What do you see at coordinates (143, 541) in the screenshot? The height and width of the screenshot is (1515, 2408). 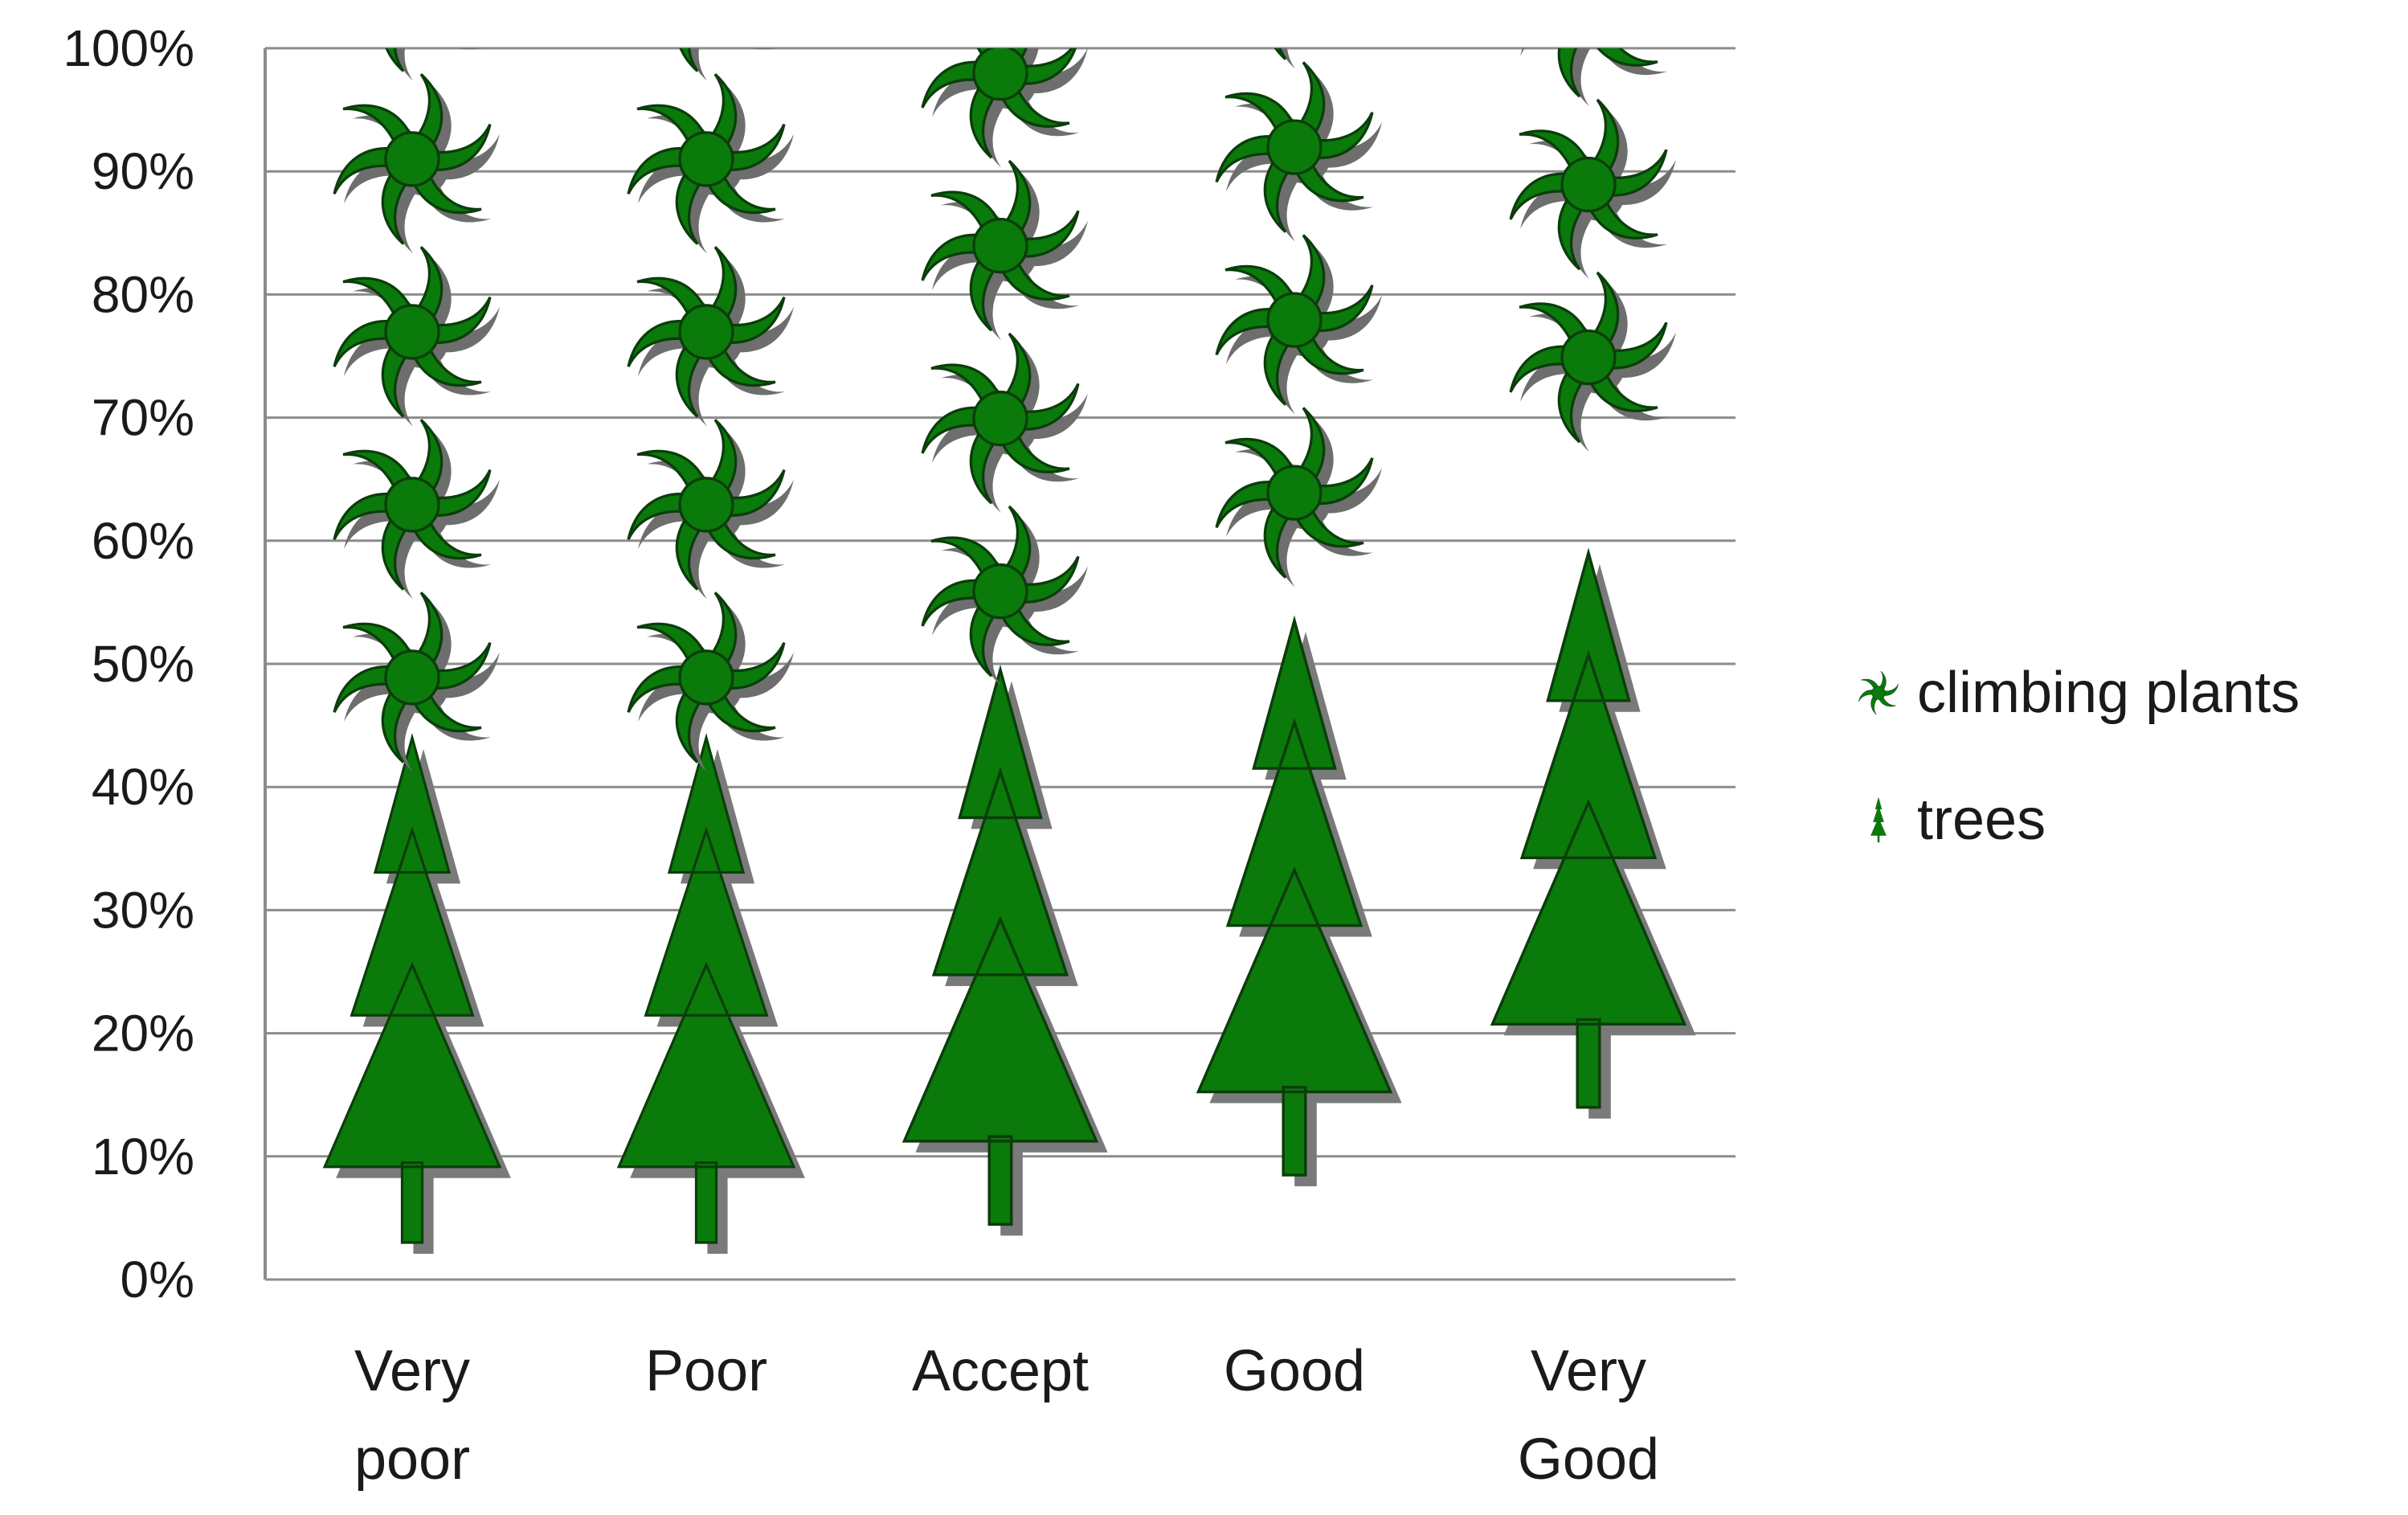 I see `y-tick-label: 60%` at bounding box center [143, 541].